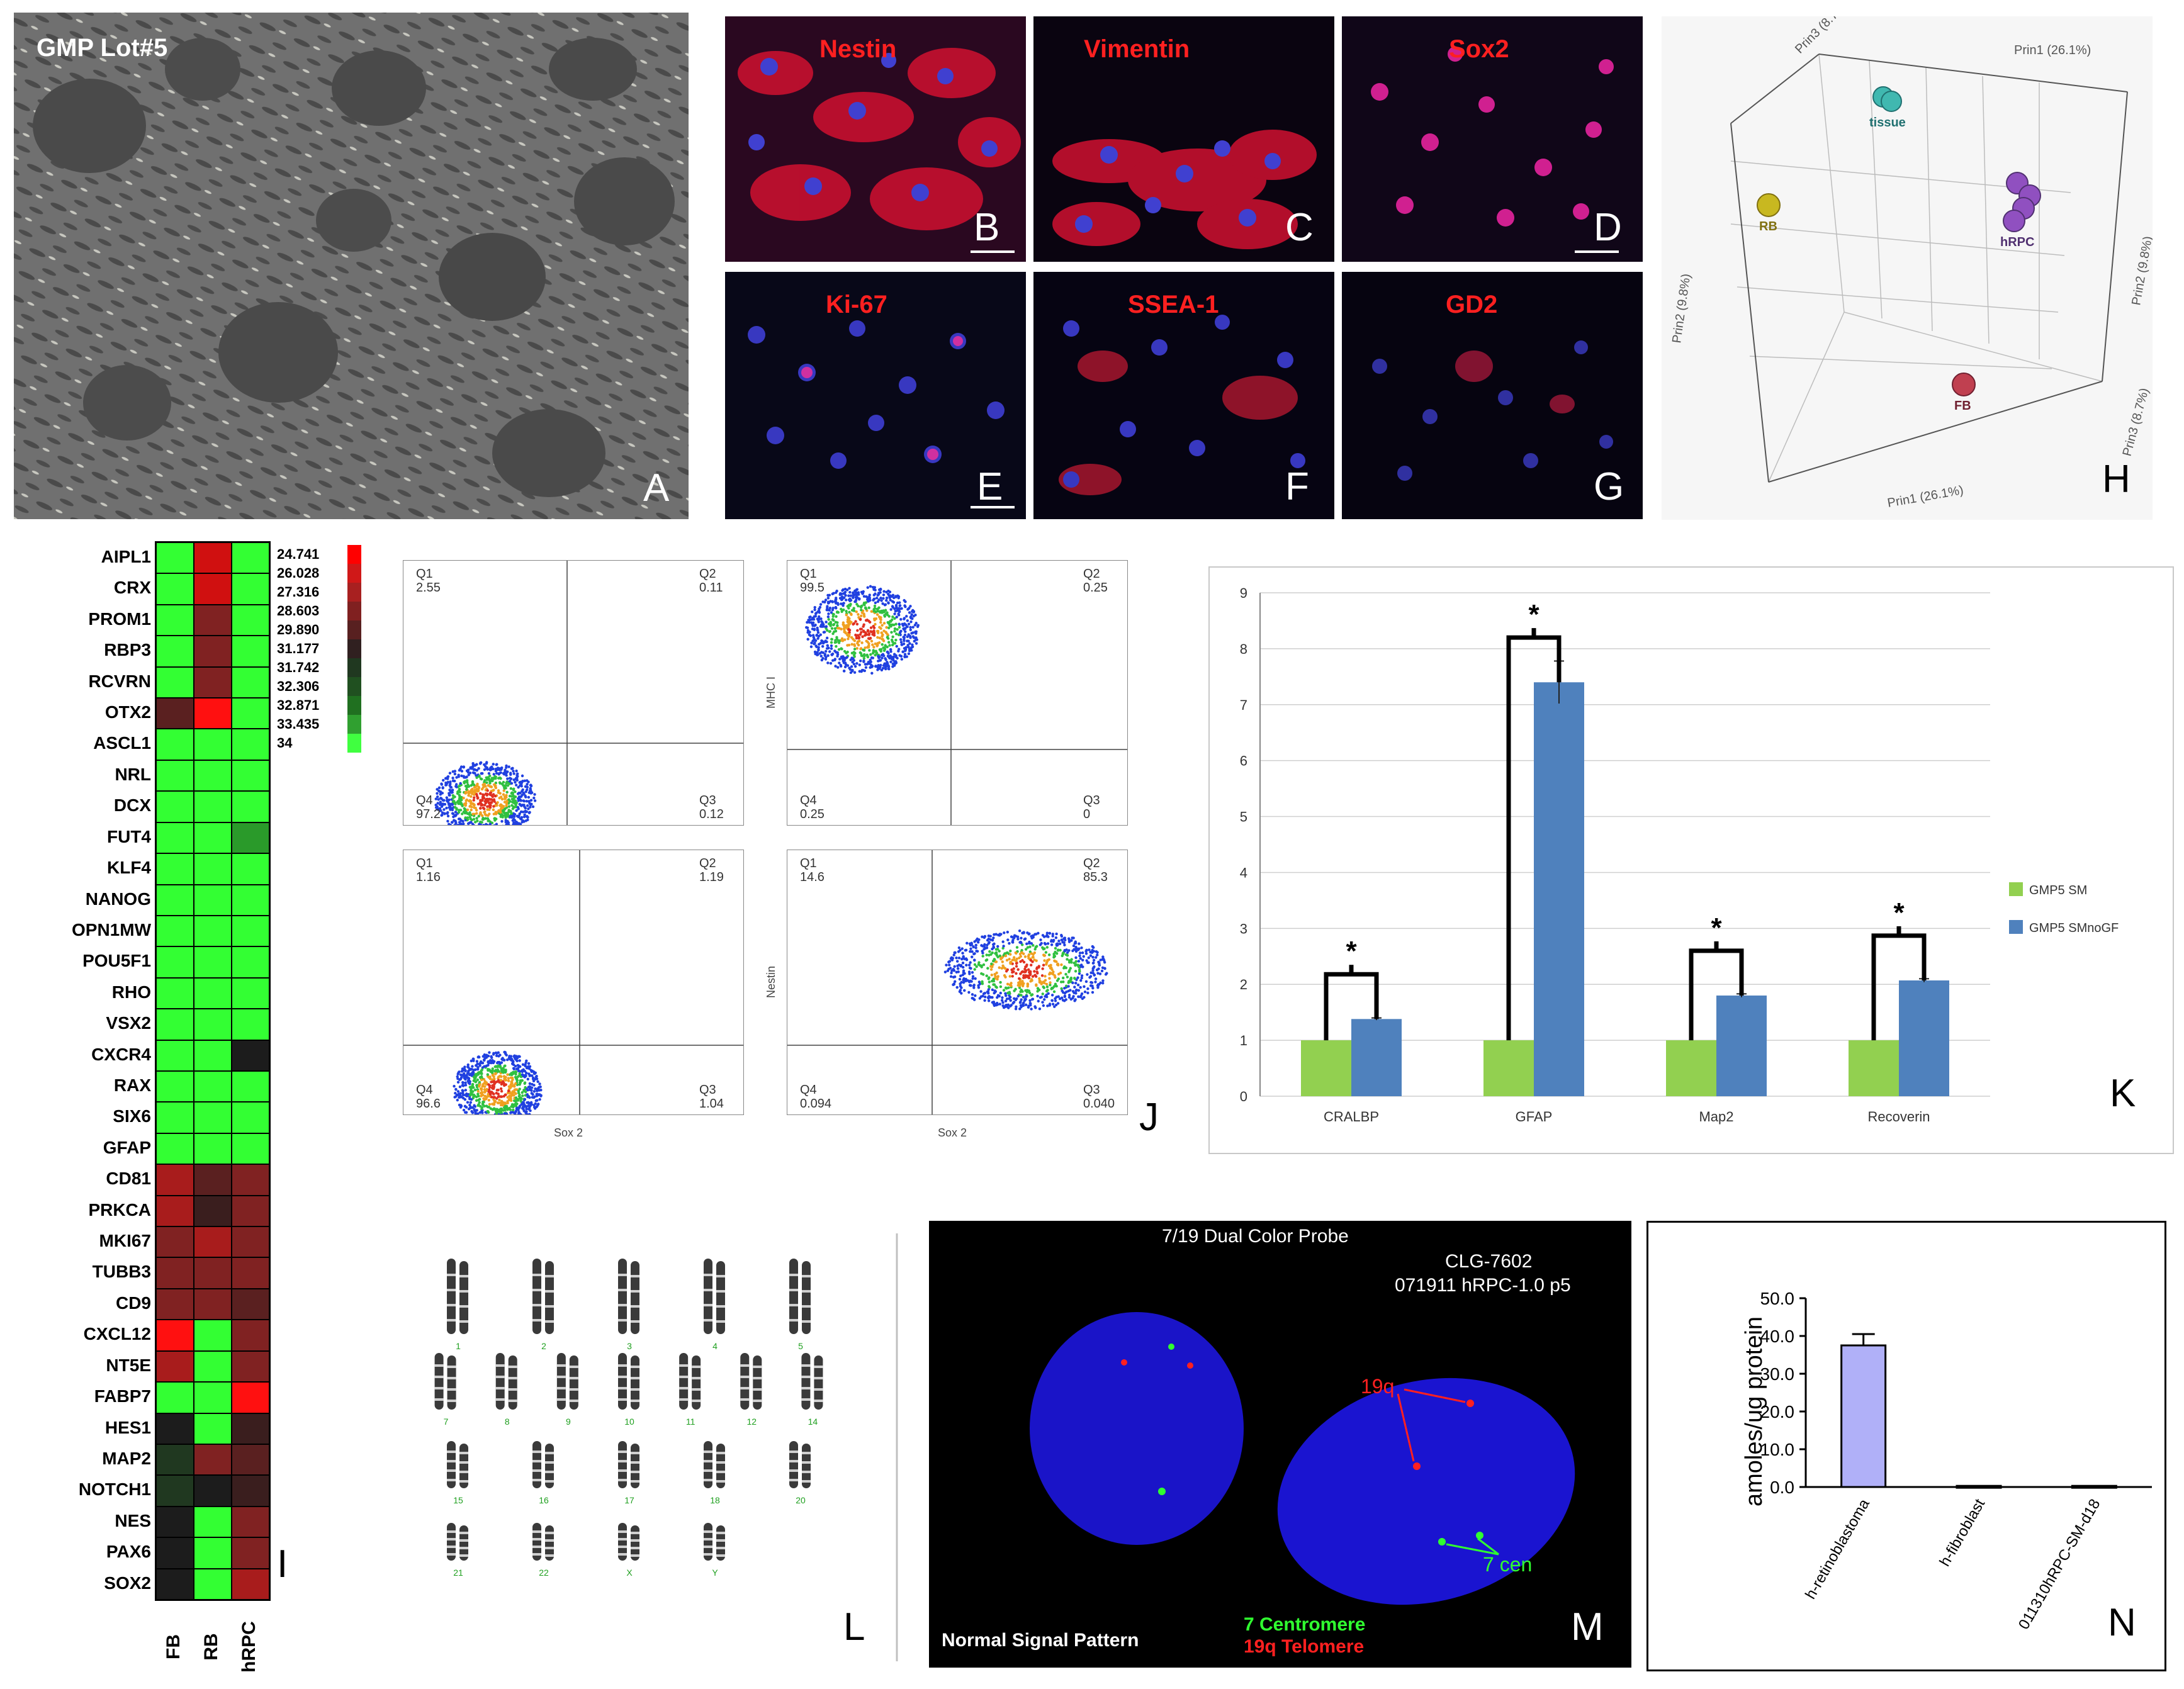  I want to click on panel-l-karyotype: 1 2 3 4 5 7 8 9 10 11 12 14 15 16 17 18 20 21 22 X Y L, so click(651, 1447).